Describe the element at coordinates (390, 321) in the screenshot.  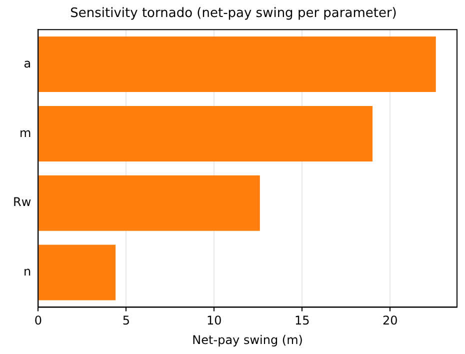
I see `x-tick-label: 20` at that location.